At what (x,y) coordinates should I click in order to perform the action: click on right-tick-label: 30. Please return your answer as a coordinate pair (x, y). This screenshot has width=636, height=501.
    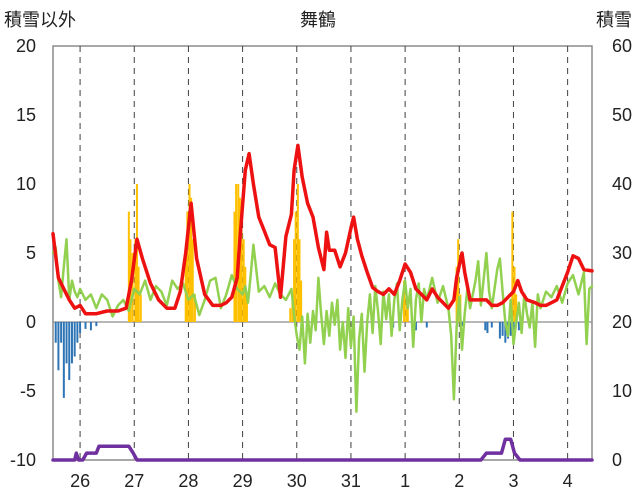
    Looking at the image, I should click on (622, 253).